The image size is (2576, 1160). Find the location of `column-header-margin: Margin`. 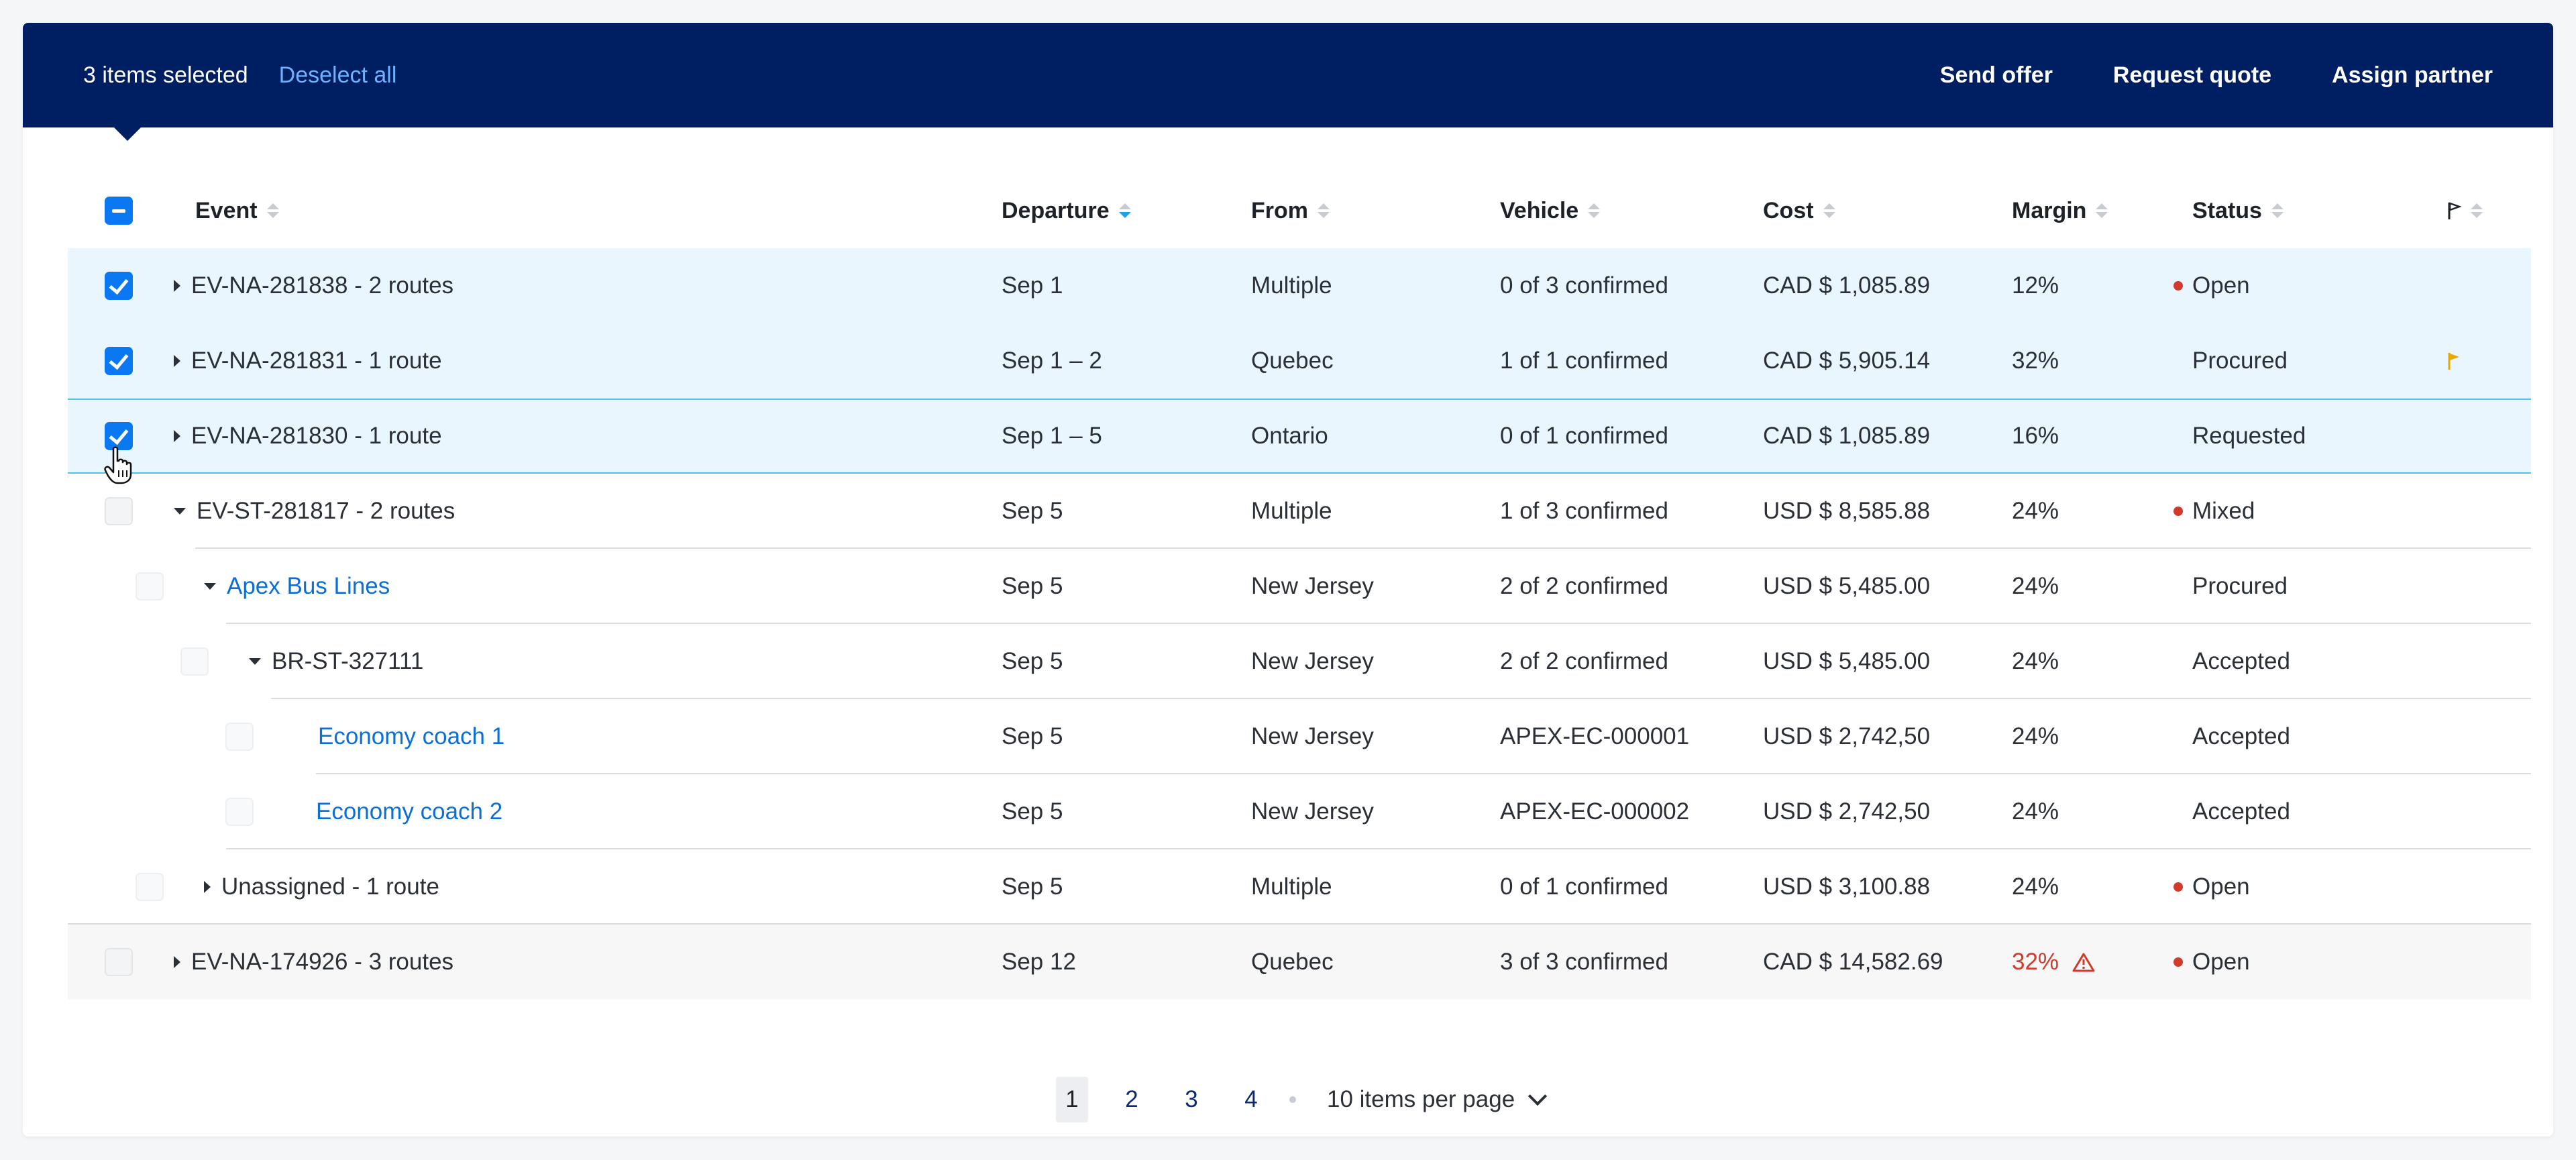

column-header-margin: Margin is located at coordinates (2060, 210).